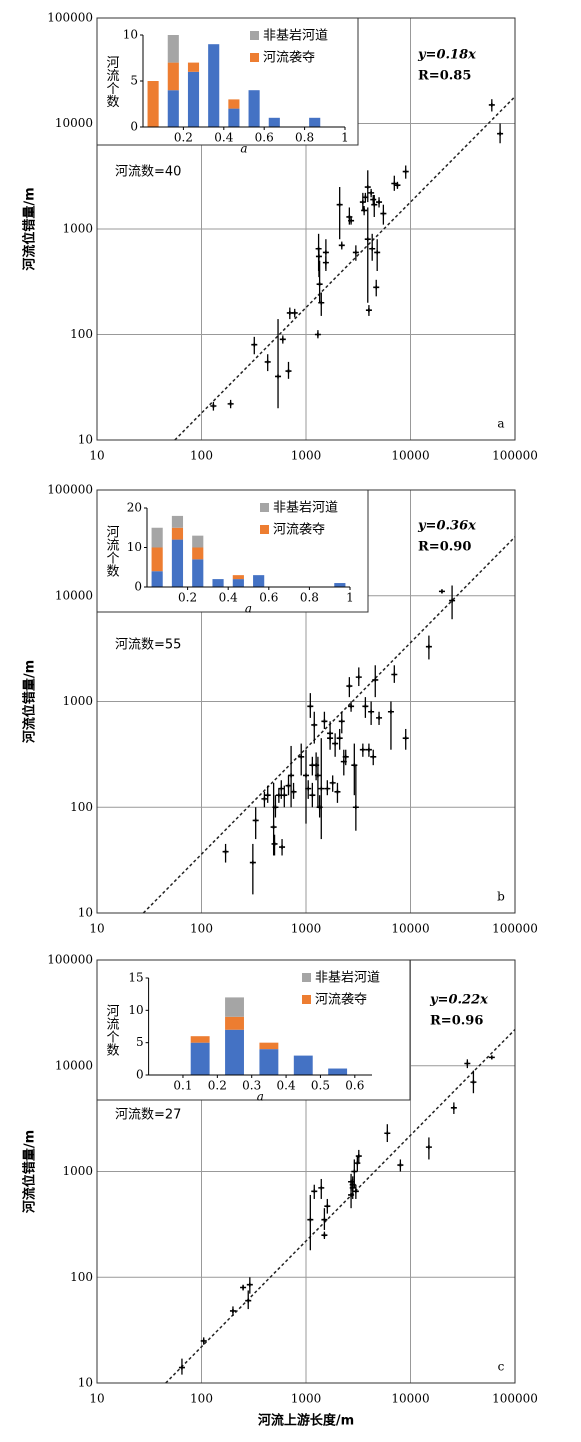 Image resolution: width=581 pixels, height=1442 pixels. Describe the element at coordinates (345, 268) in the screenshot. I see `fit-line` at that location.